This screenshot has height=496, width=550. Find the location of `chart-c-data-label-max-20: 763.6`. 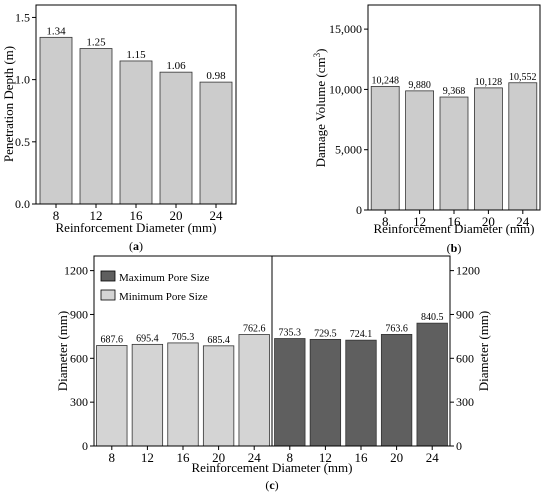

chart-c-data-label-max-20: 763.6 is located at coordinates (396, 328).